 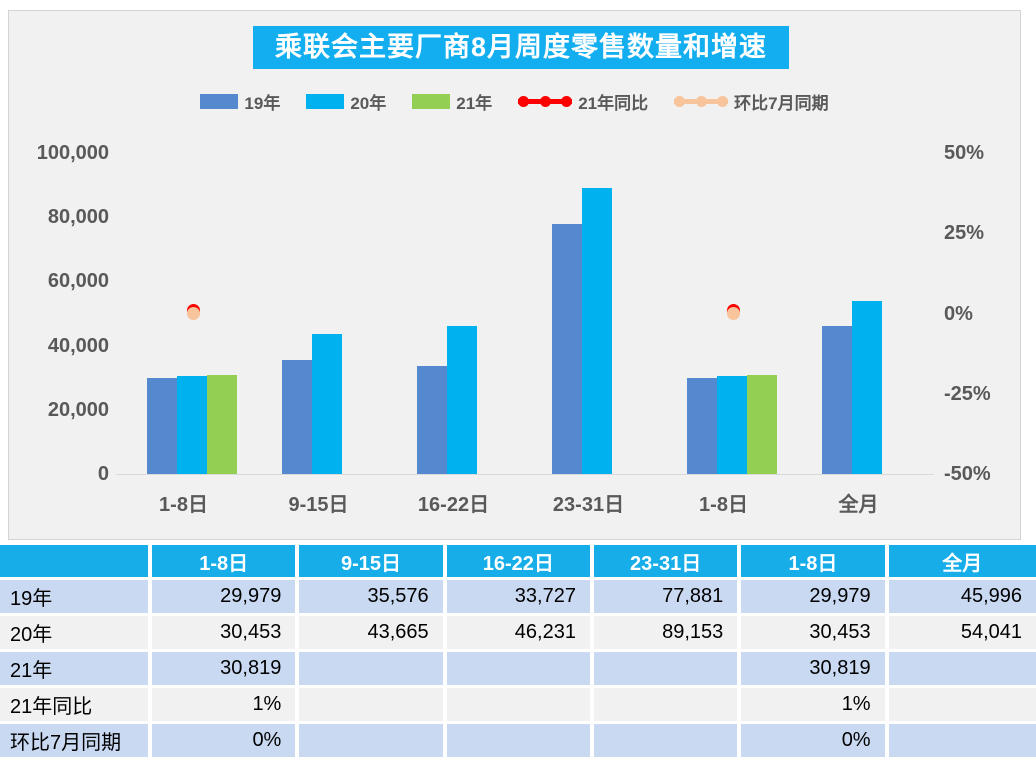 What do you see at coordinates (462, 400) in the screenshot?
I see `bar-20年-16-22日` at bounding box center [462, 400].